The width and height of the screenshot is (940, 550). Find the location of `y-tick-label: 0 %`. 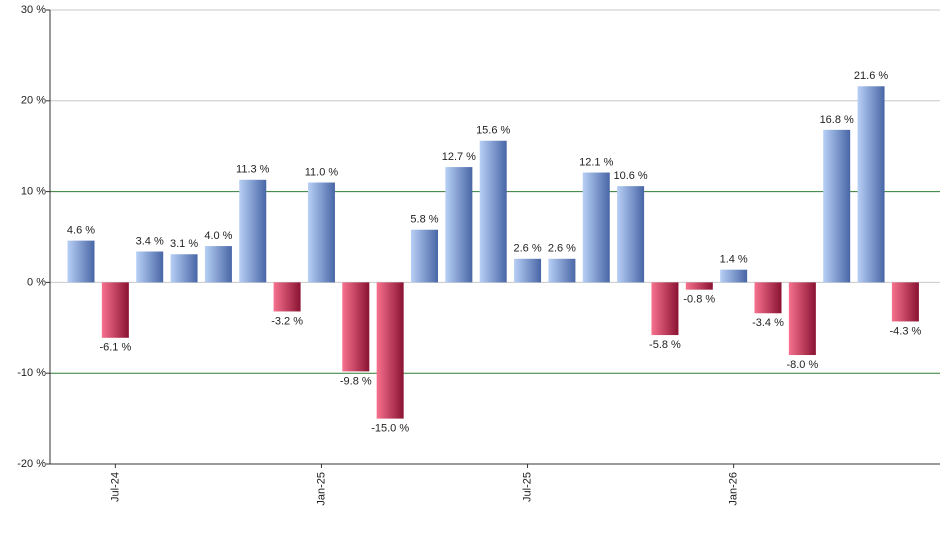

y-tick-label: 0 % is located at coordinates (36, 282).